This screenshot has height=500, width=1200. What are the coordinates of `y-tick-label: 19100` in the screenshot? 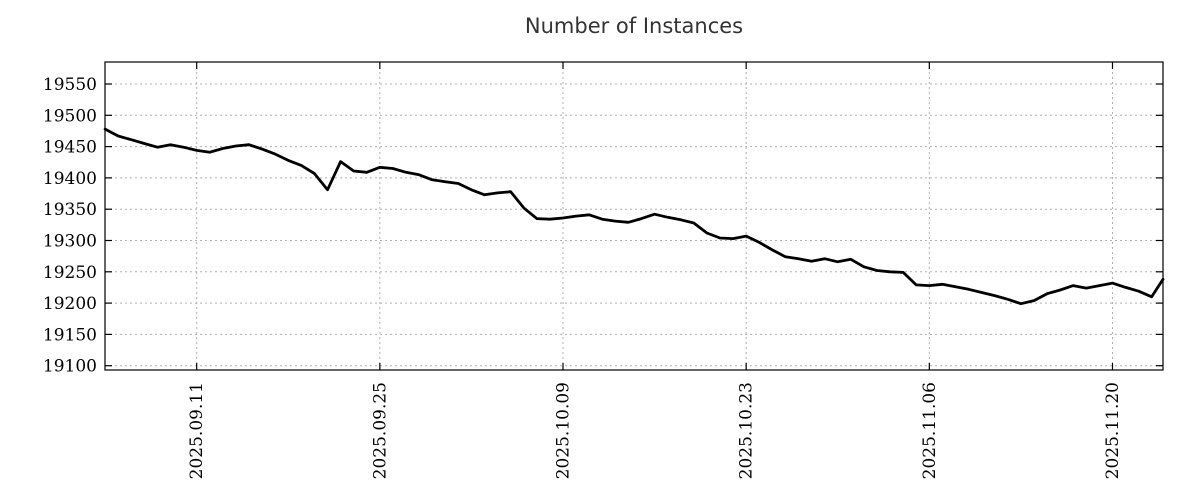 It's located at (70, 367).